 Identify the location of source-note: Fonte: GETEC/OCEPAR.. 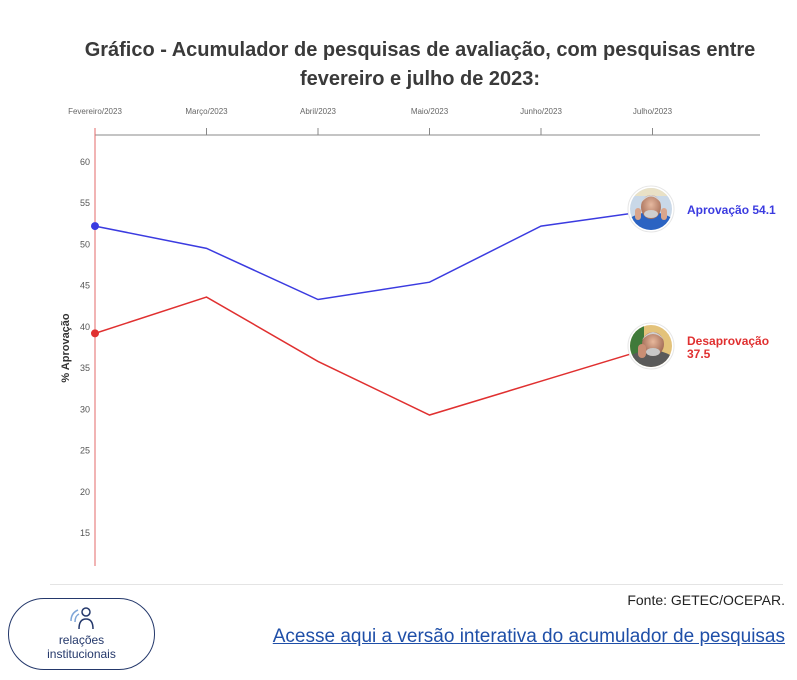
(706, 600).